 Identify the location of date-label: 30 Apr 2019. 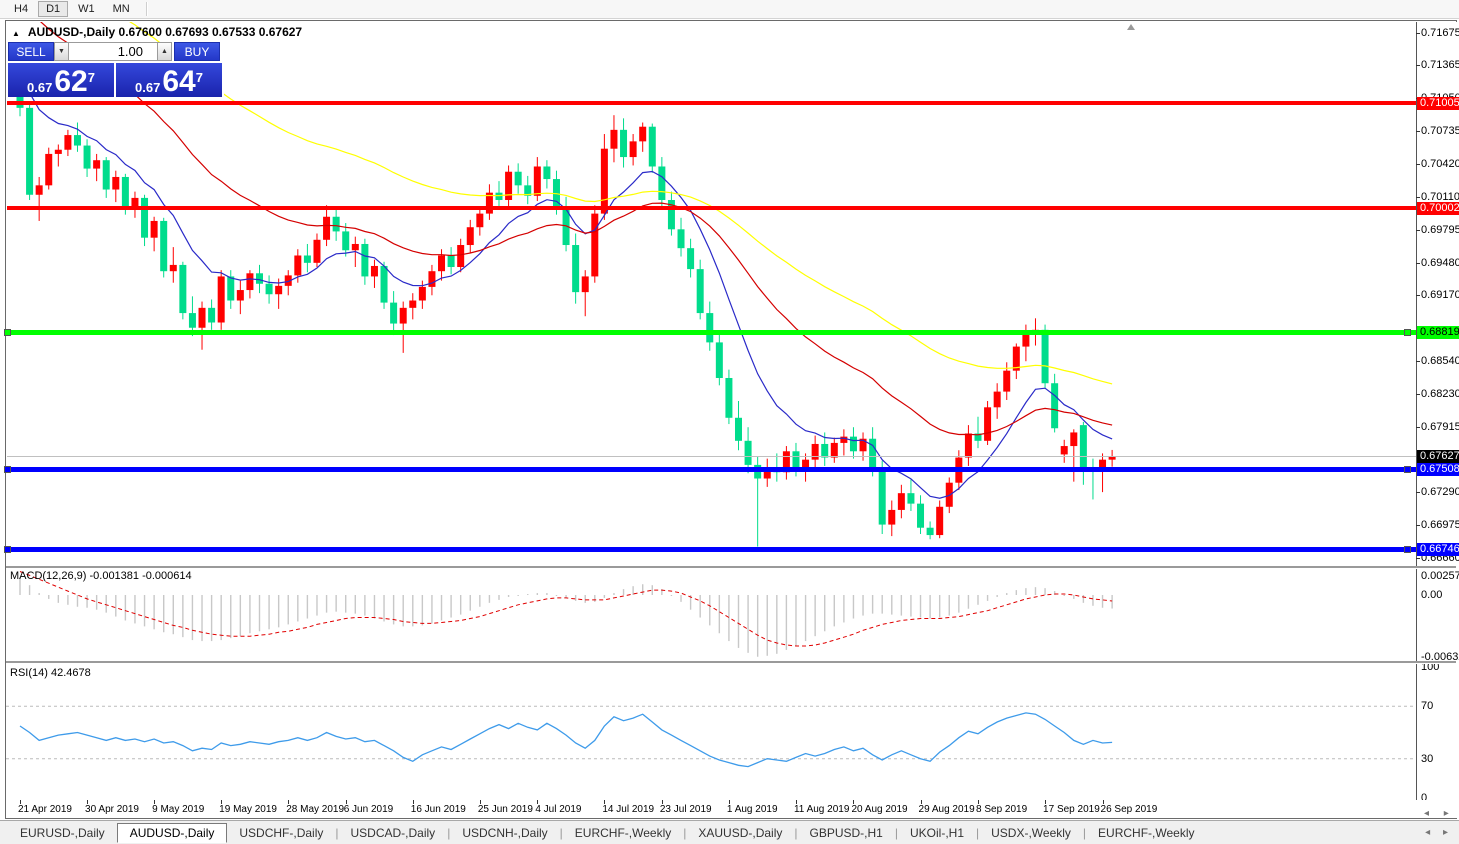
(112, 809).